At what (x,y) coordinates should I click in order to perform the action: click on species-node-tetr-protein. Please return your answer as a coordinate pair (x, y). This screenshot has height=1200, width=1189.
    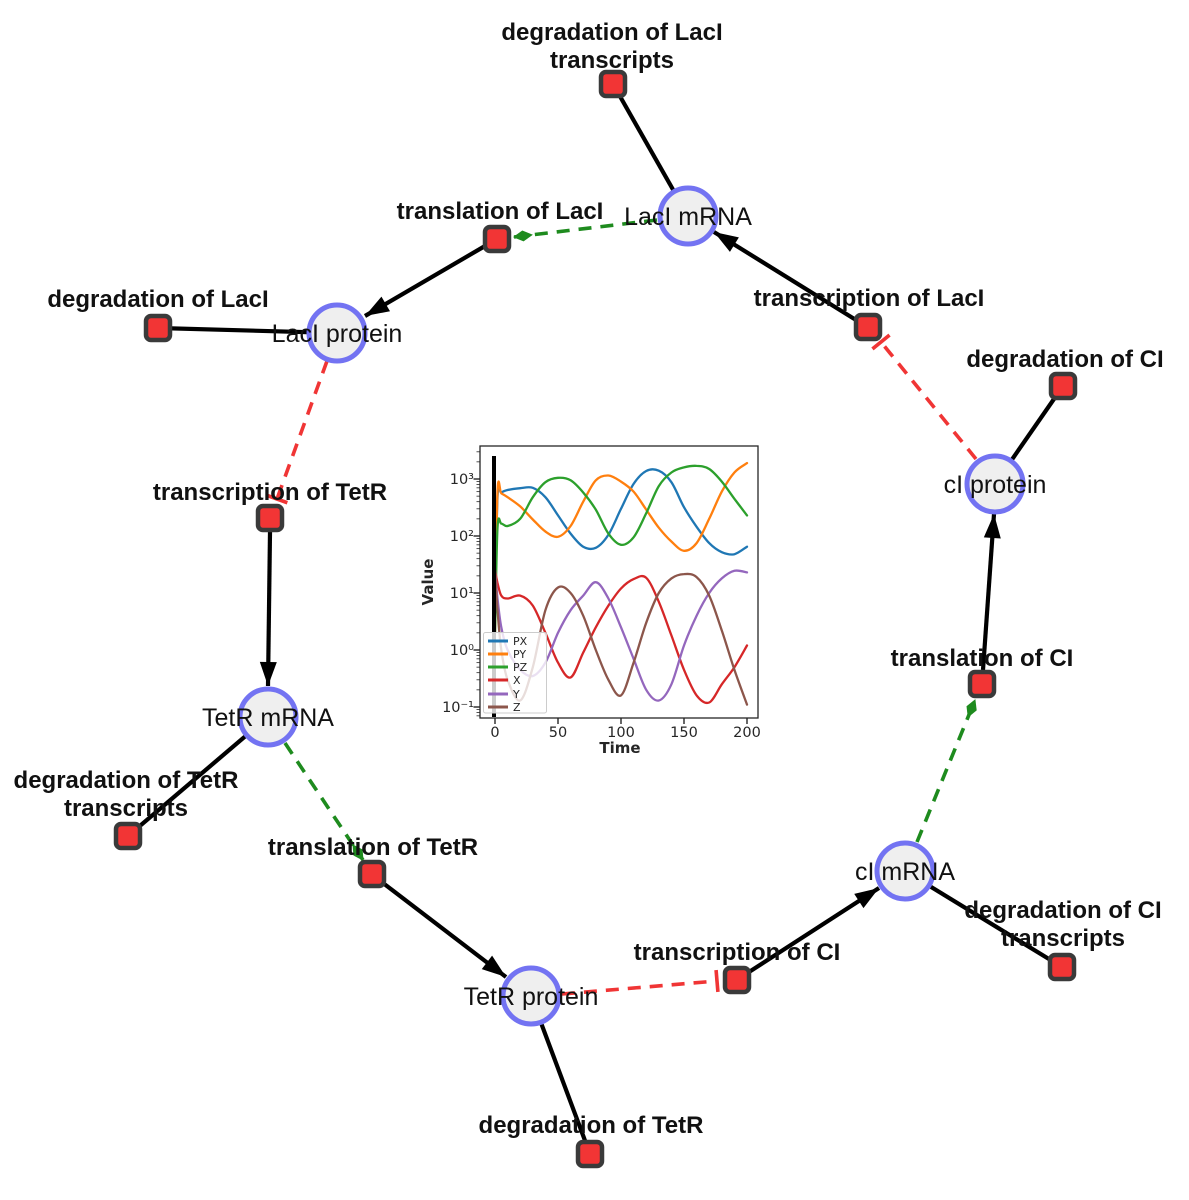
    Looking at the image, I should click on (531, 996).